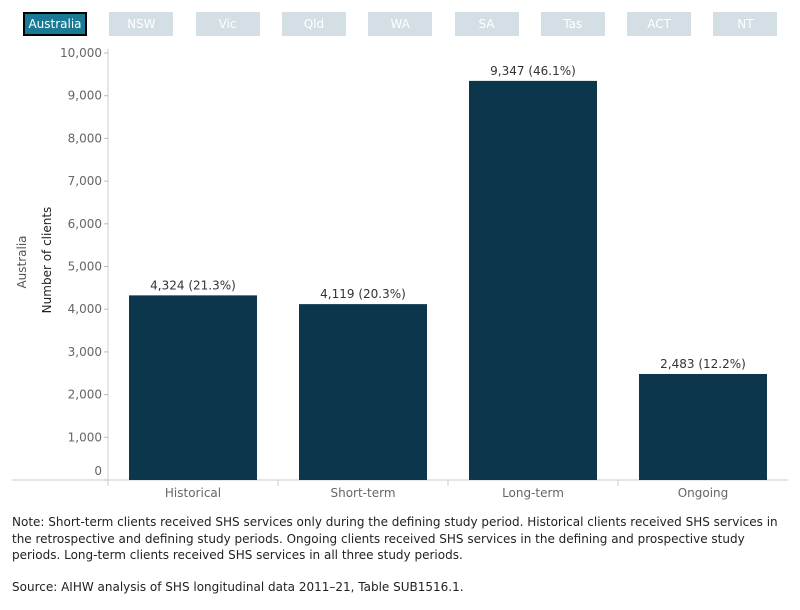 The width and height of the screenshot is (800, 610). Describe the element at coordinates (745, 24) in the screenshot. I see `tab-nt: NT` at that location.